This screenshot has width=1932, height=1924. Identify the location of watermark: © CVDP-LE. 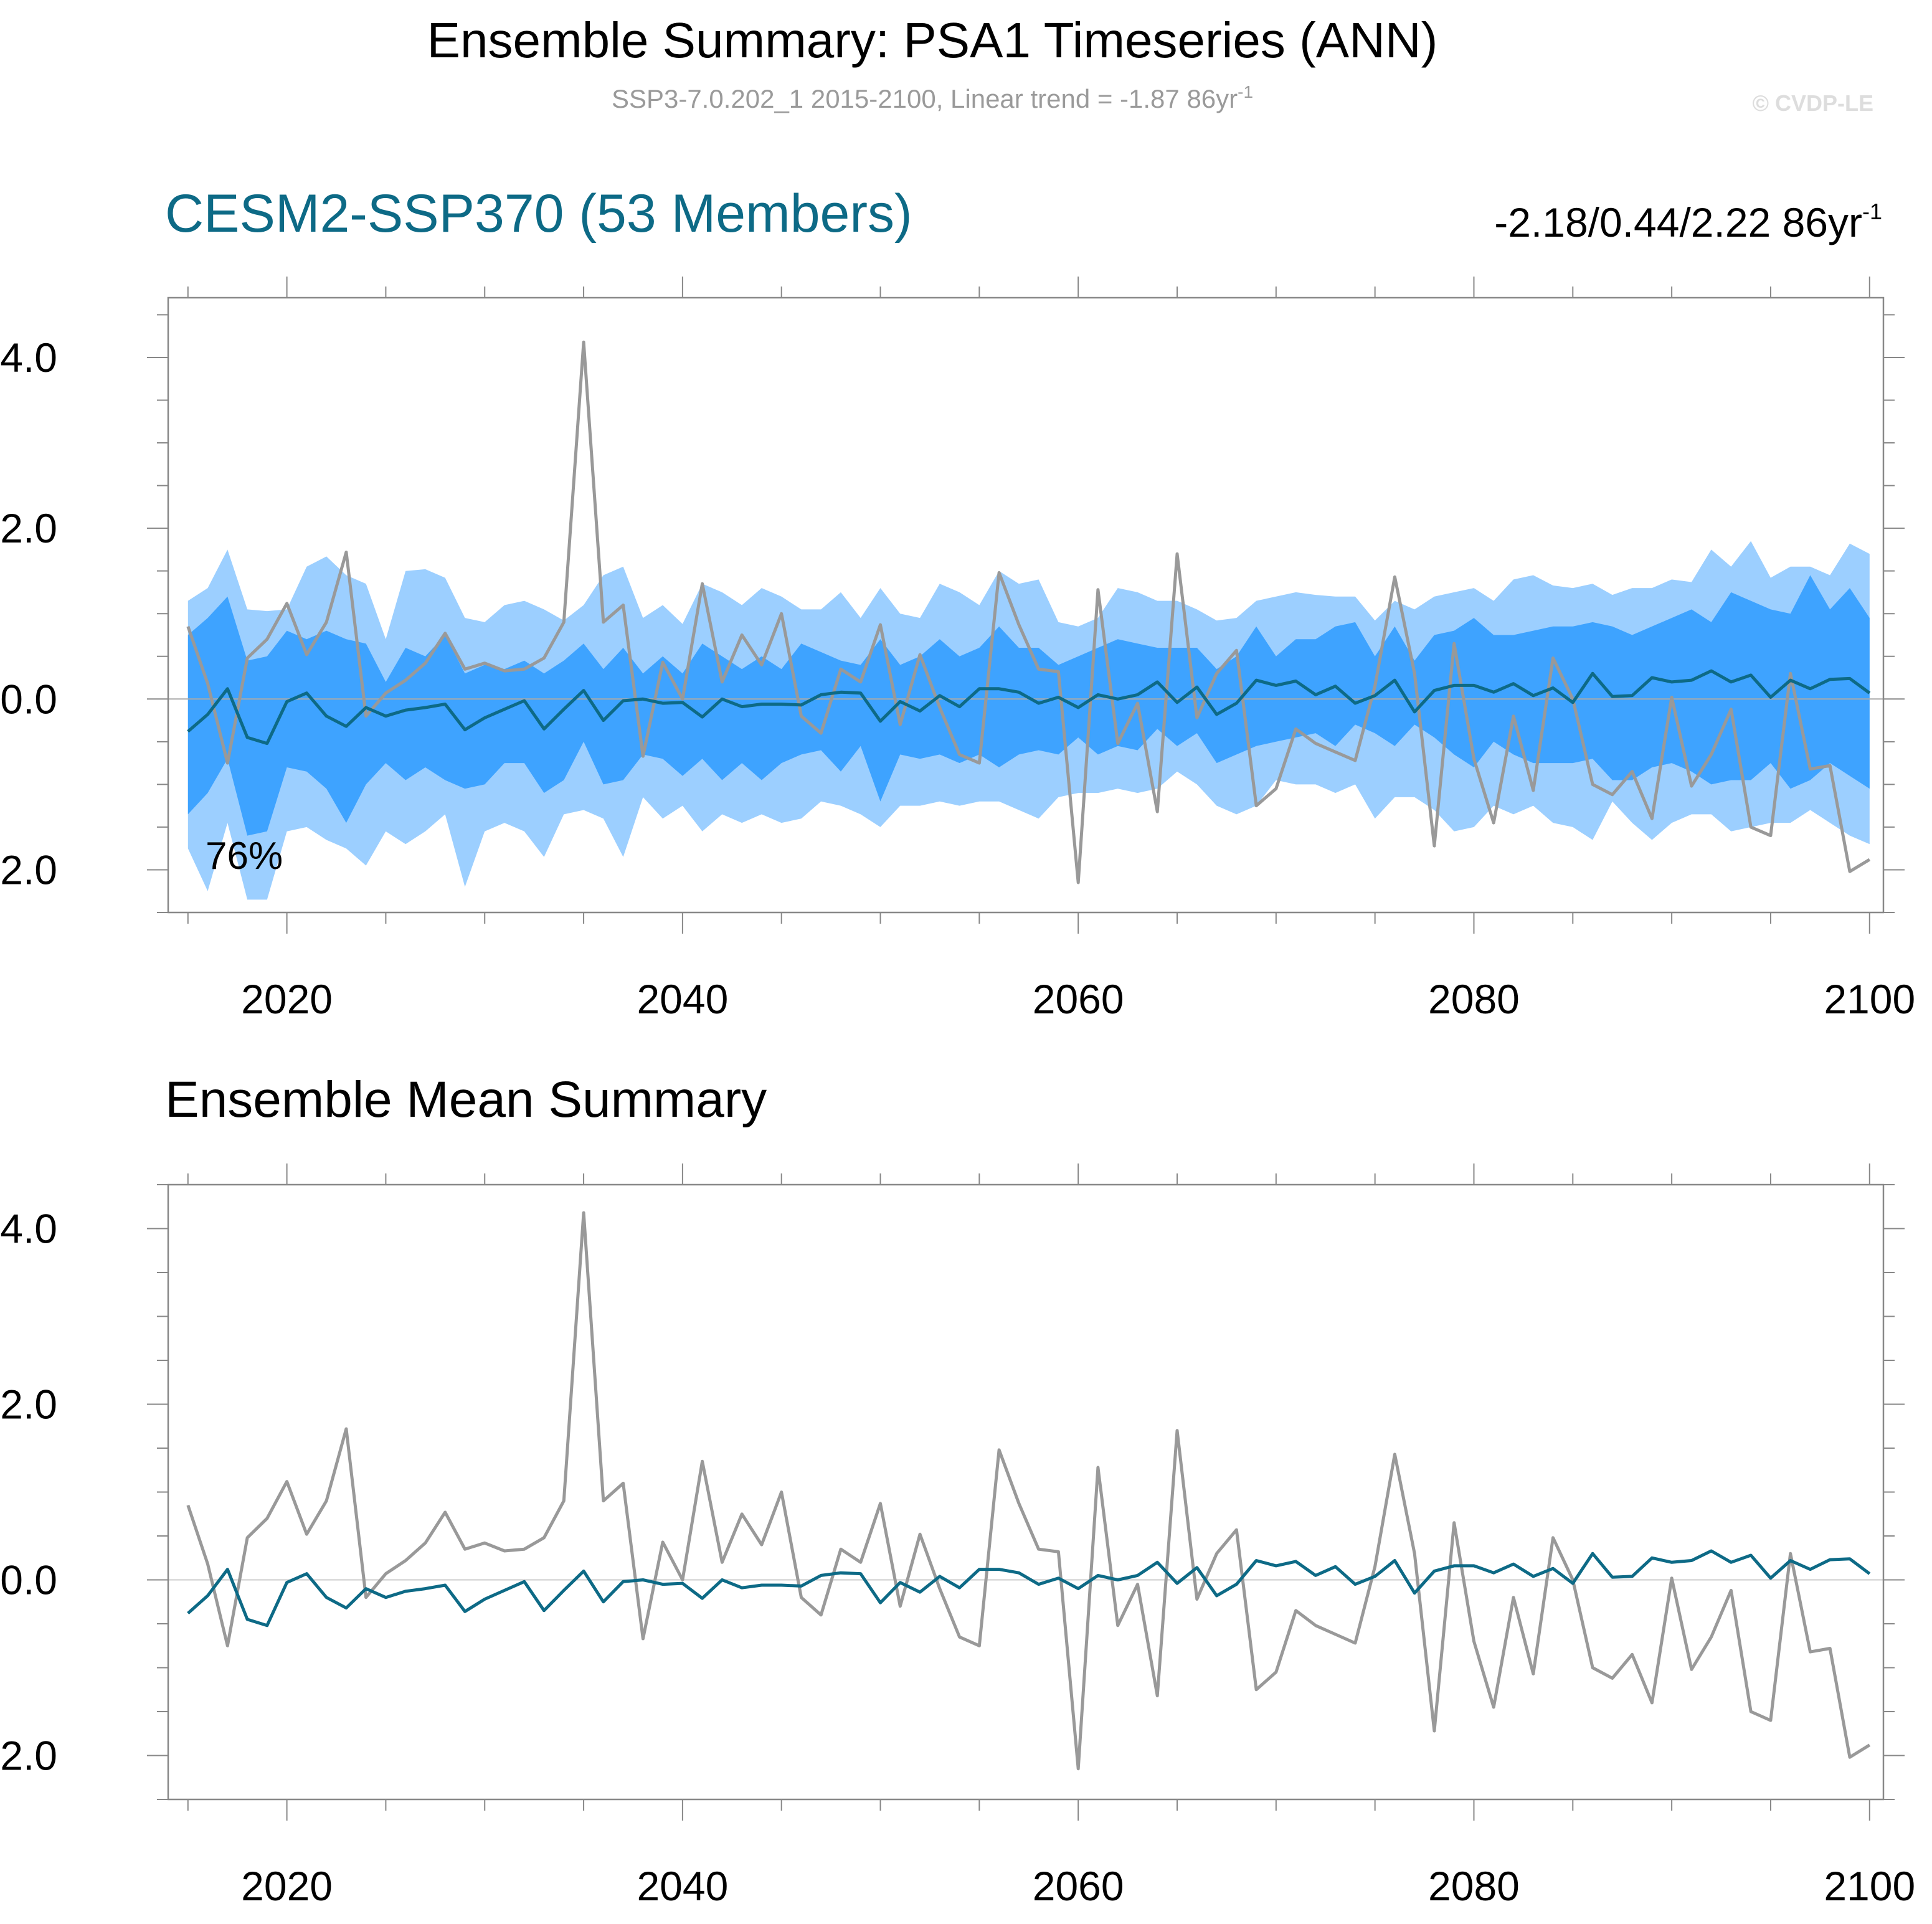
(1813, 103).